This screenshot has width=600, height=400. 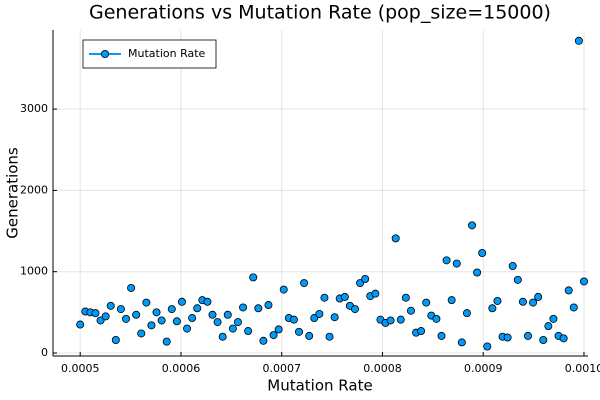 What do you see at coordinates (483, 368) in the screenshot?
I see `x-tick-label: 0.0009` at bounding box center [483, 368].